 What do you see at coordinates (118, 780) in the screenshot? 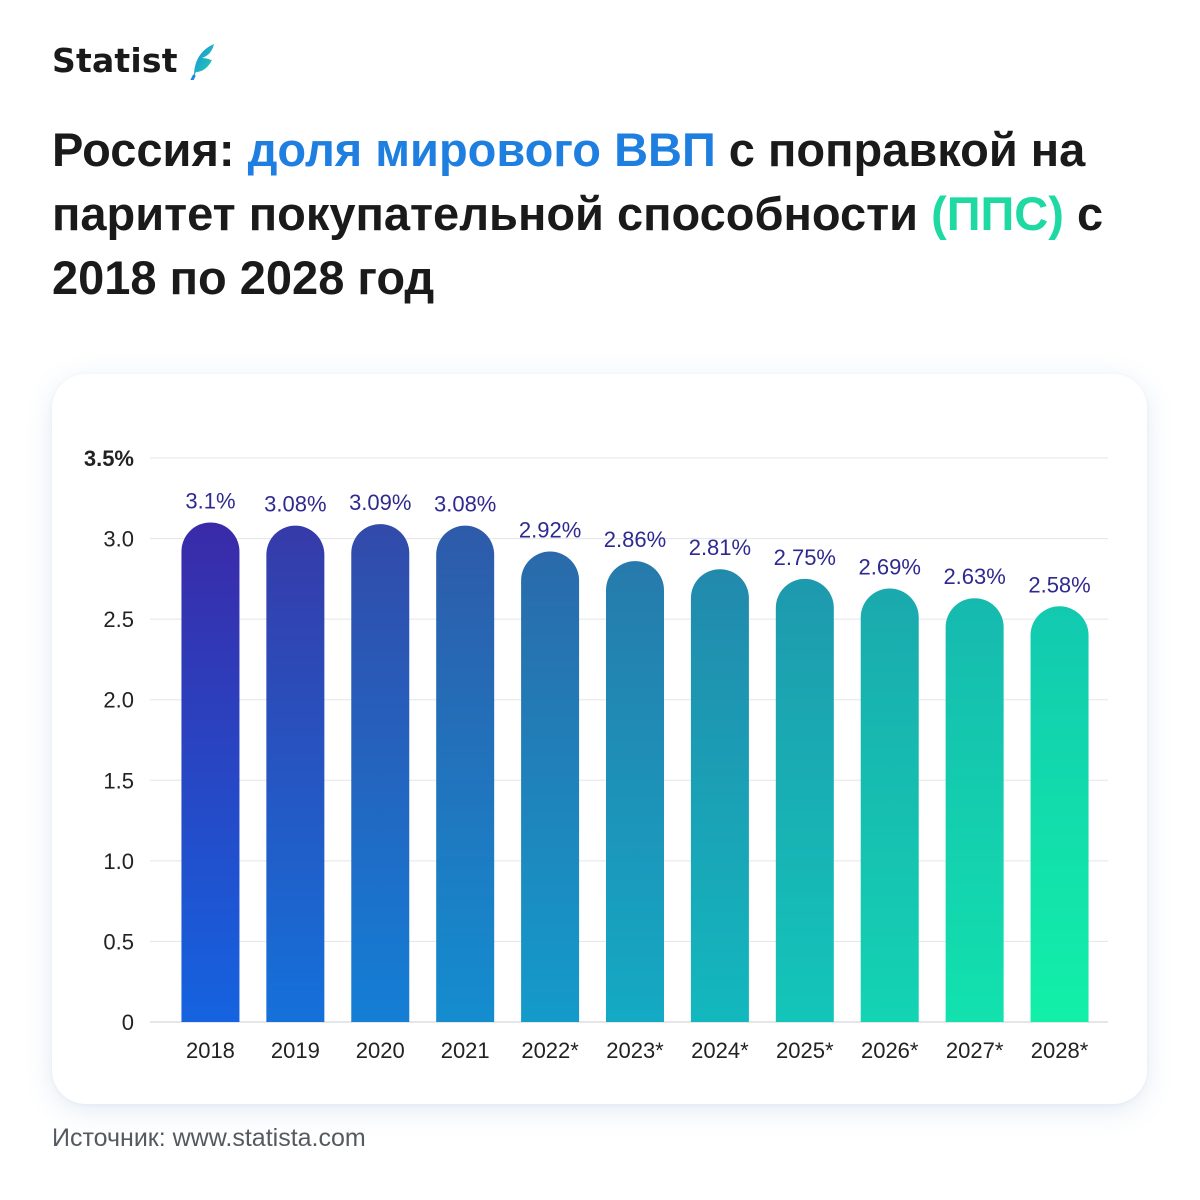
I see `y-tick-label: 1.5` at bounding box center [118, 780].